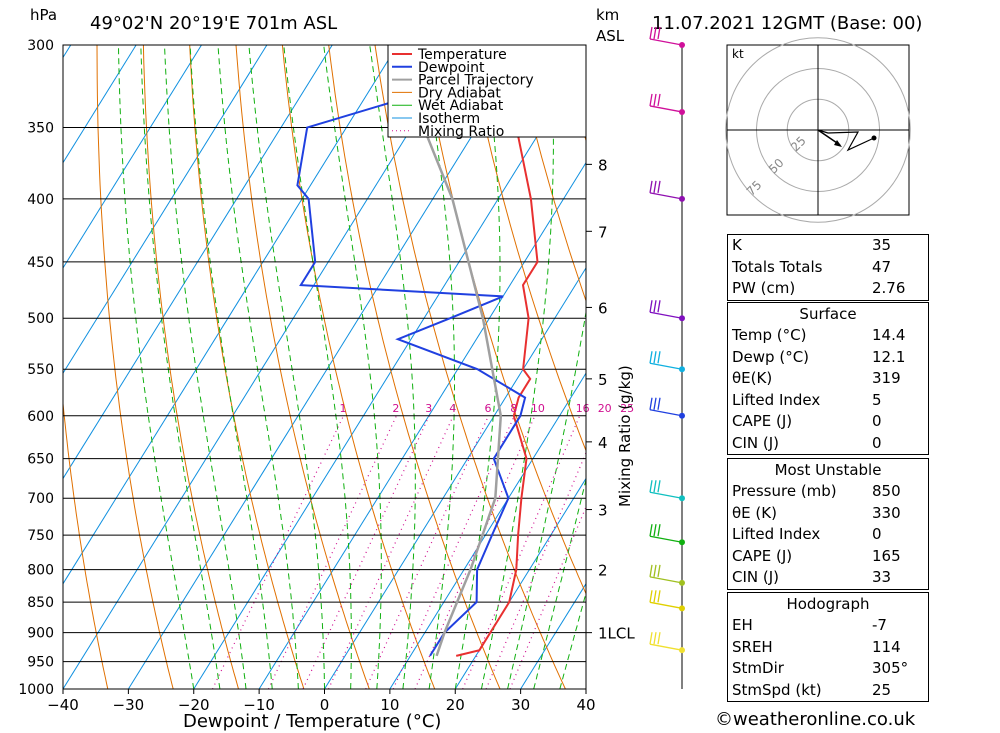  What do you see at coordinates (828, 422) in the screenshot?
I see `surface-row: CAPE (J) 0` at bounding box center [828, 422].